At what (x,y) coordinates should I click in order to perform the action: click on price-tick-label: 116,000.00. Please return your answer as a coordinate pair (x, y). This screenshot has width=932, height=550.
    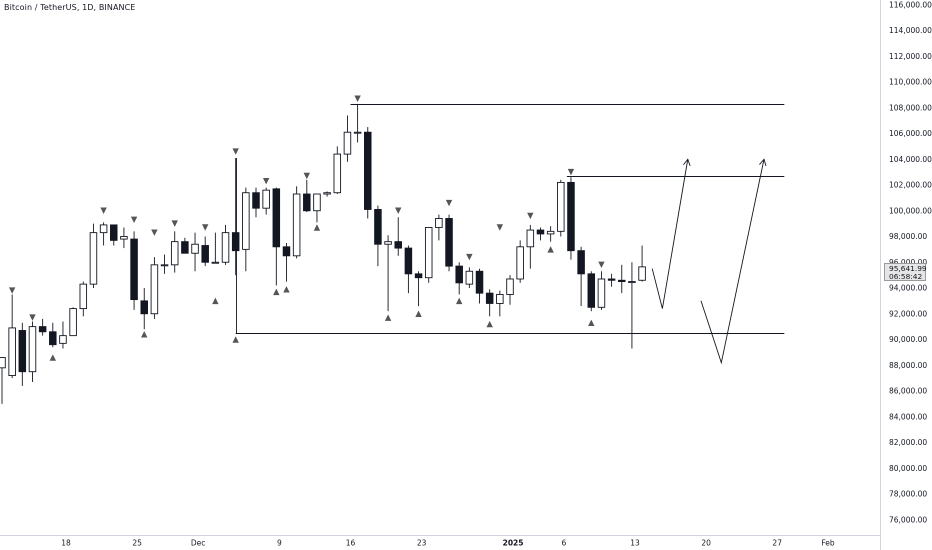
    Looking at the image, I should click on (910, 4).